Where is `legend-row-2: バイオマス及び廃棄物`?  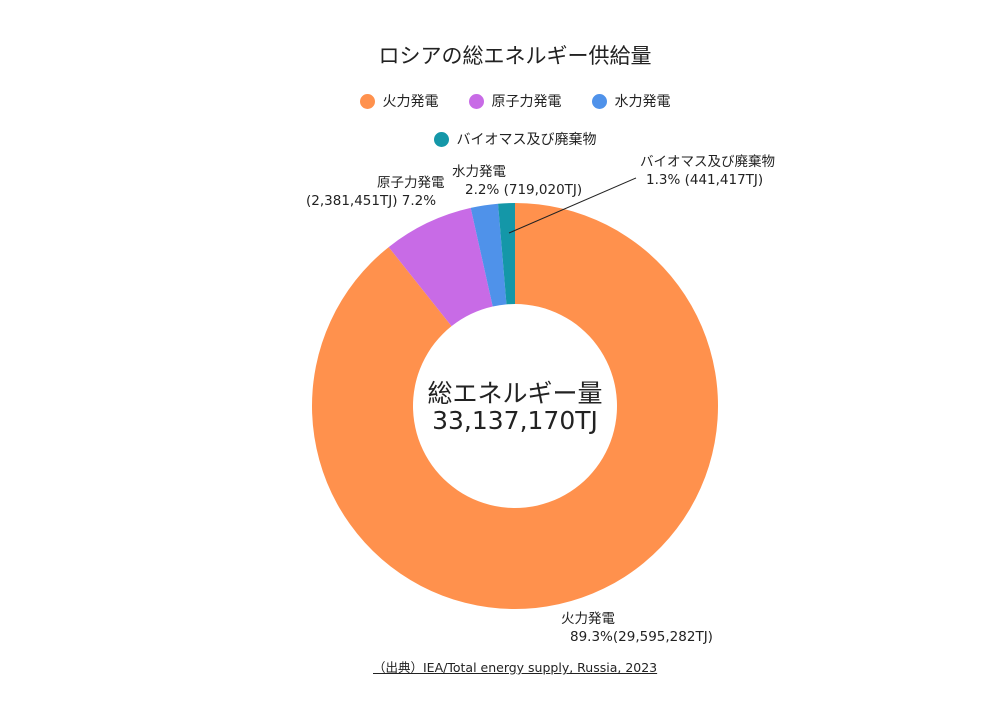
legend-row-2: バイオマス及び廃棄物 is located at coordinates (500, 139).